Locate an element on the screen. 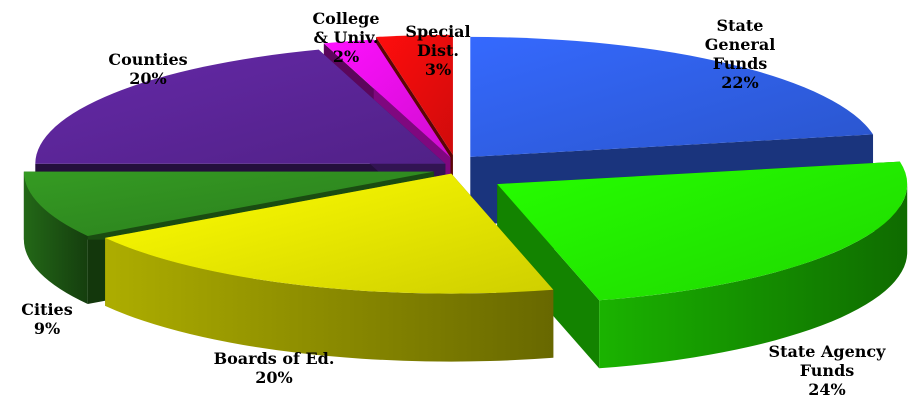 Image resolution: width=913 pixels, height=405 pixels. slice-label-line: Dist. is located at coordinates (438, 50).